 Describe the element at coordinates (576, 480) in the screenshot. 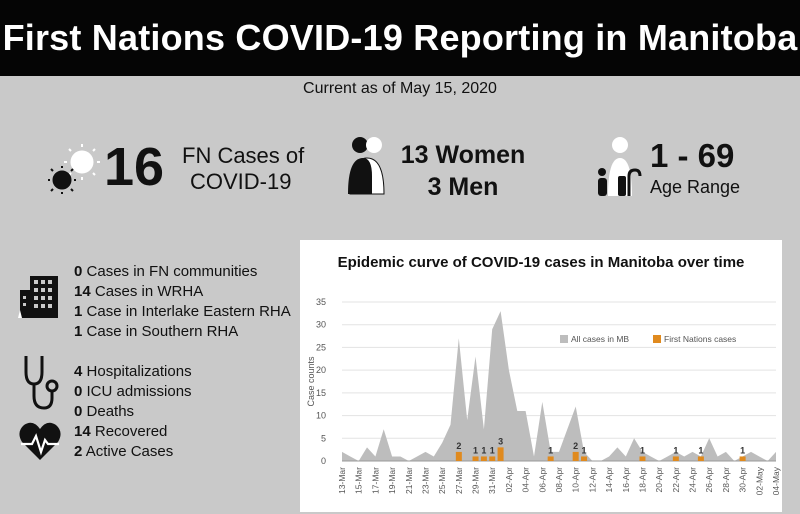

I see `x-tick-label: 10-Apr` at that location.